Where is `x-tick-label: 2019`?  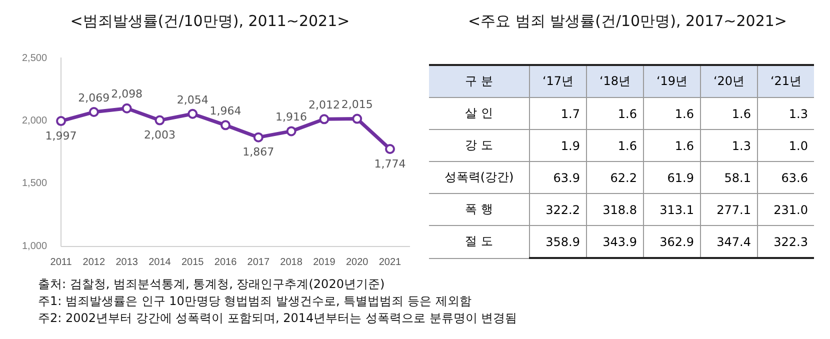
x-tick-label: 2019 is located at coordinates (324, 262).